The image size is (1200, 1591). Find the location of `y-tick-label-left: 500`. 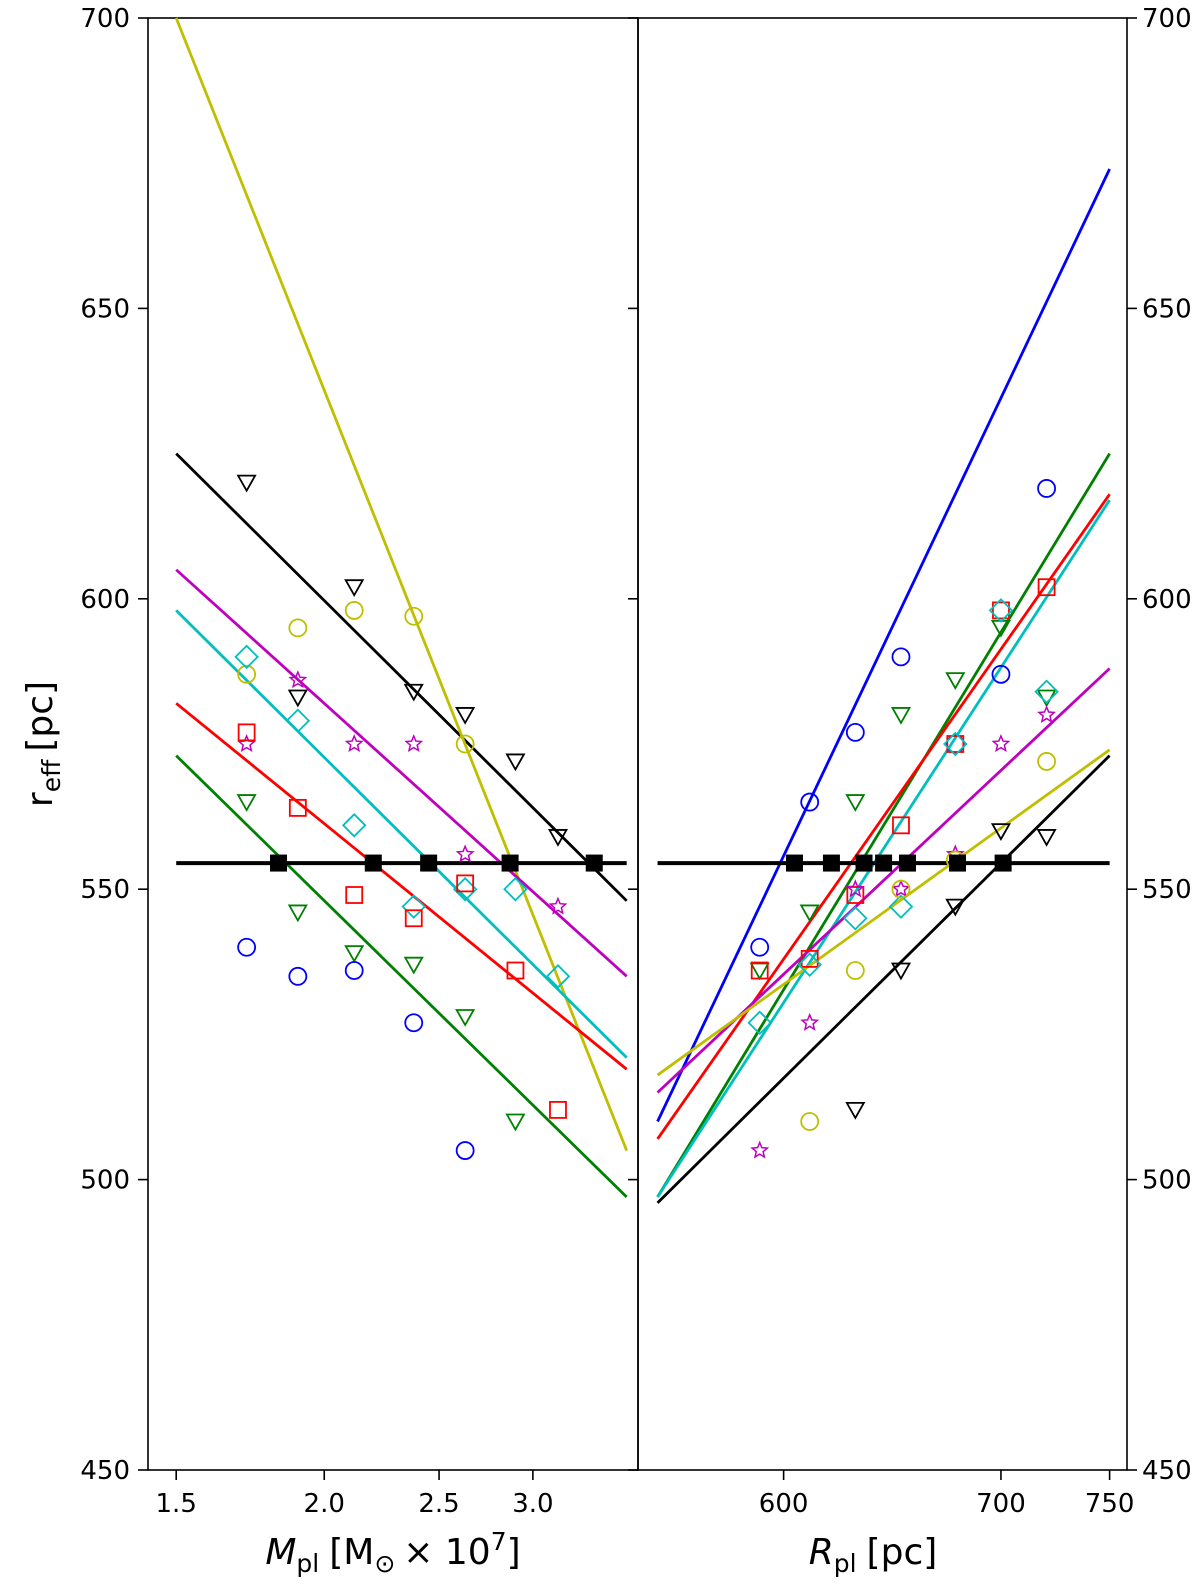

y-tick-label-left: 500 is located at coordinates (105, 1181).